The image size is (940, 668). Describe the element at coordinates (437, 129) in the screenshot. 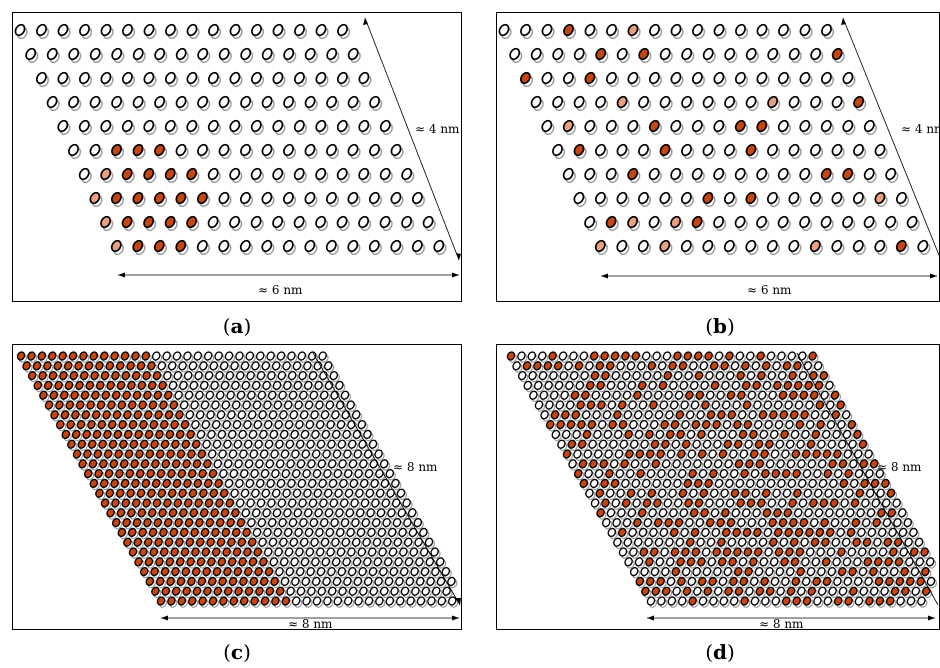

I see `height-label-a: ≈ 4 nm` at that location.